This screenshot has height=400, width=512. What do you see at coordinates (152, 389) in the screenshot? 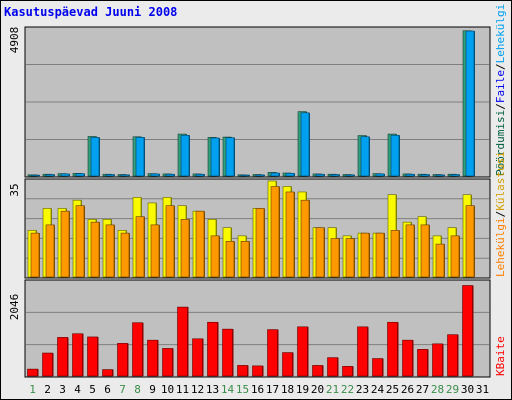
I see `x-tick-label: 9` at bounding box center [152, 389].